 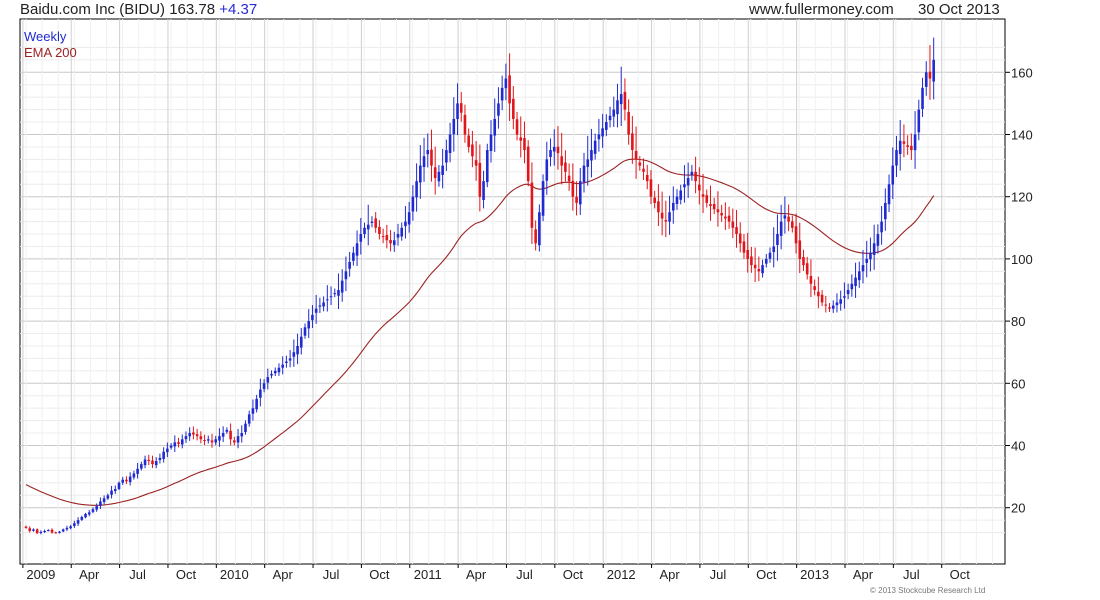 I want to click on source-site: www.fullermoney.com, so click(x=821, y=9).